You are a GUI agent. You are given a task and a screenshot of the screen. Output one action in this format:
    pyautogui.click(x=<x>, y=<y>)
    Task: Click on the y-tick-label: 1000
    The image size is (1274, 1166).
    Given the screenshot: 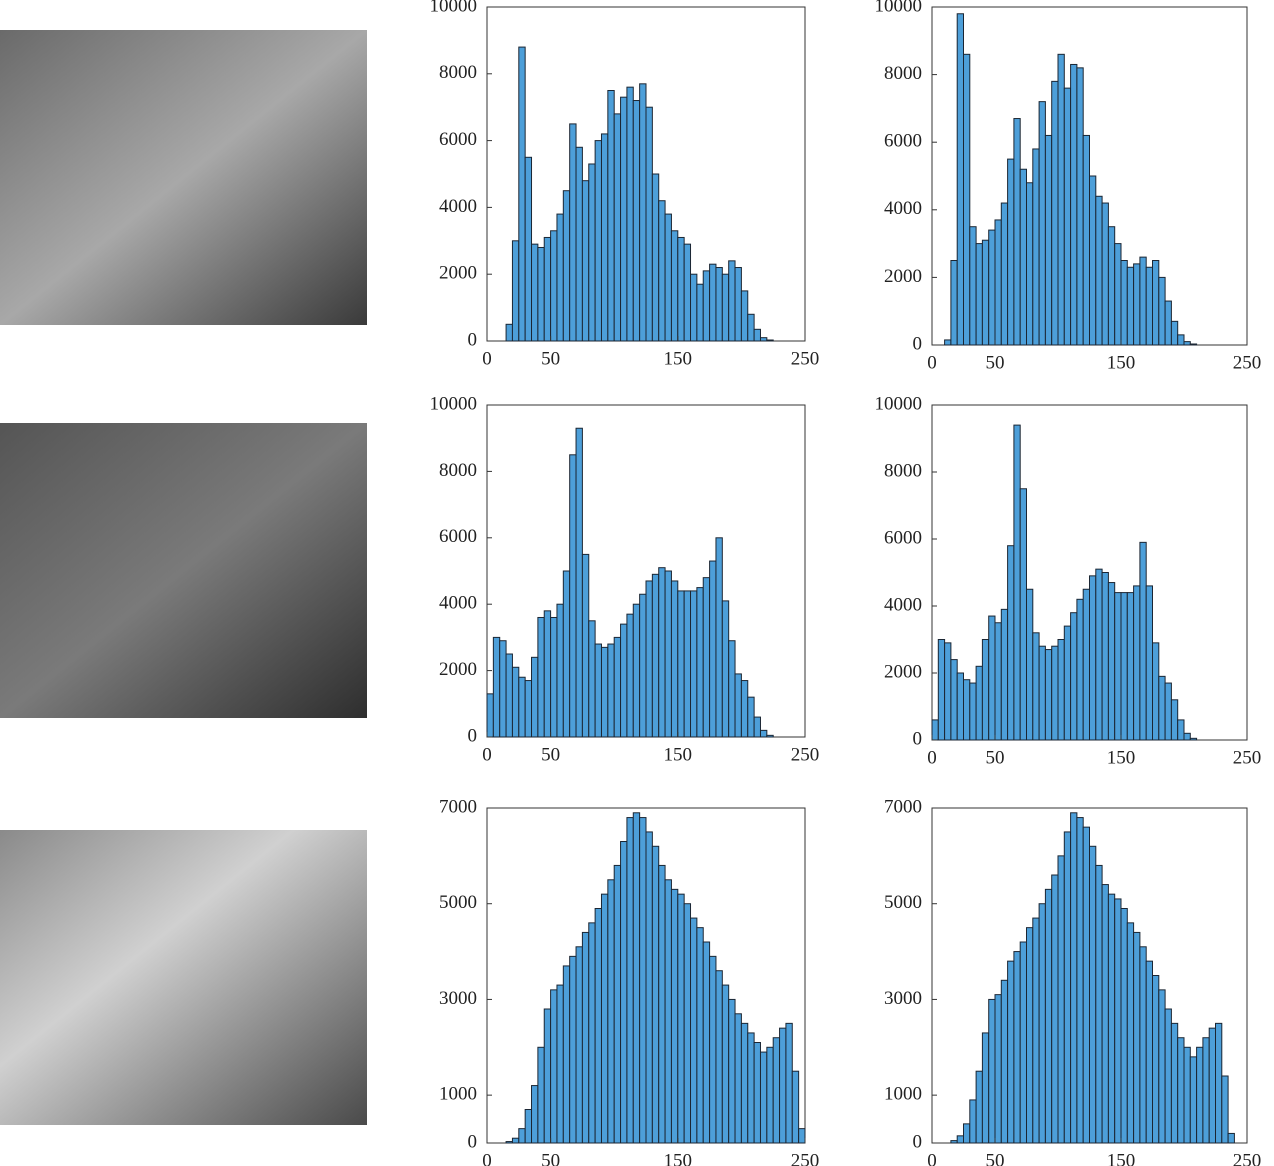 What is the action you would take?
    pyautogui.click(x=903, y=1094)
    